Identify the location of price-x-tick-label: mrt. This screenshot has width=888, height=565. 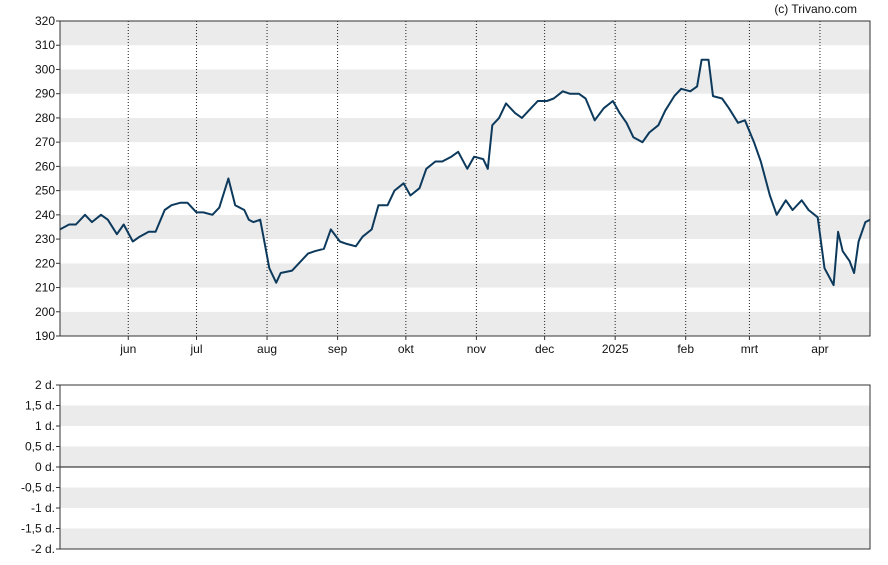
(750, 349).